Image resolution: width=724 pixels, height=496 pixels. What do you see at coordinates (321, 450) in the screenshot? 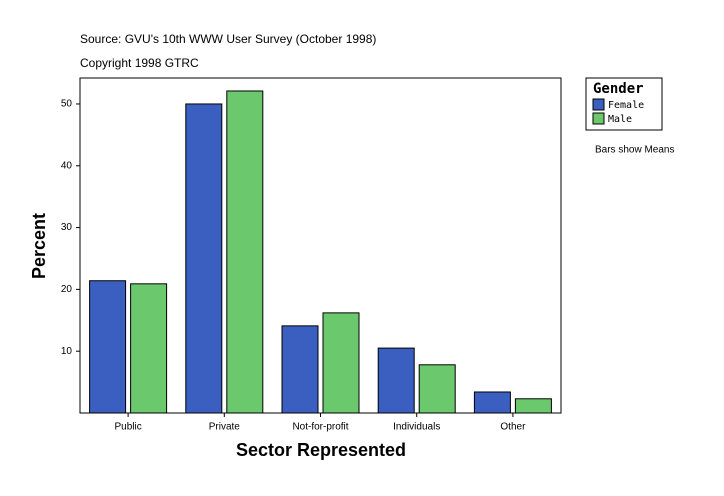
I see `x-axis-label: Sector Represented` at bounding box center [321, 450].